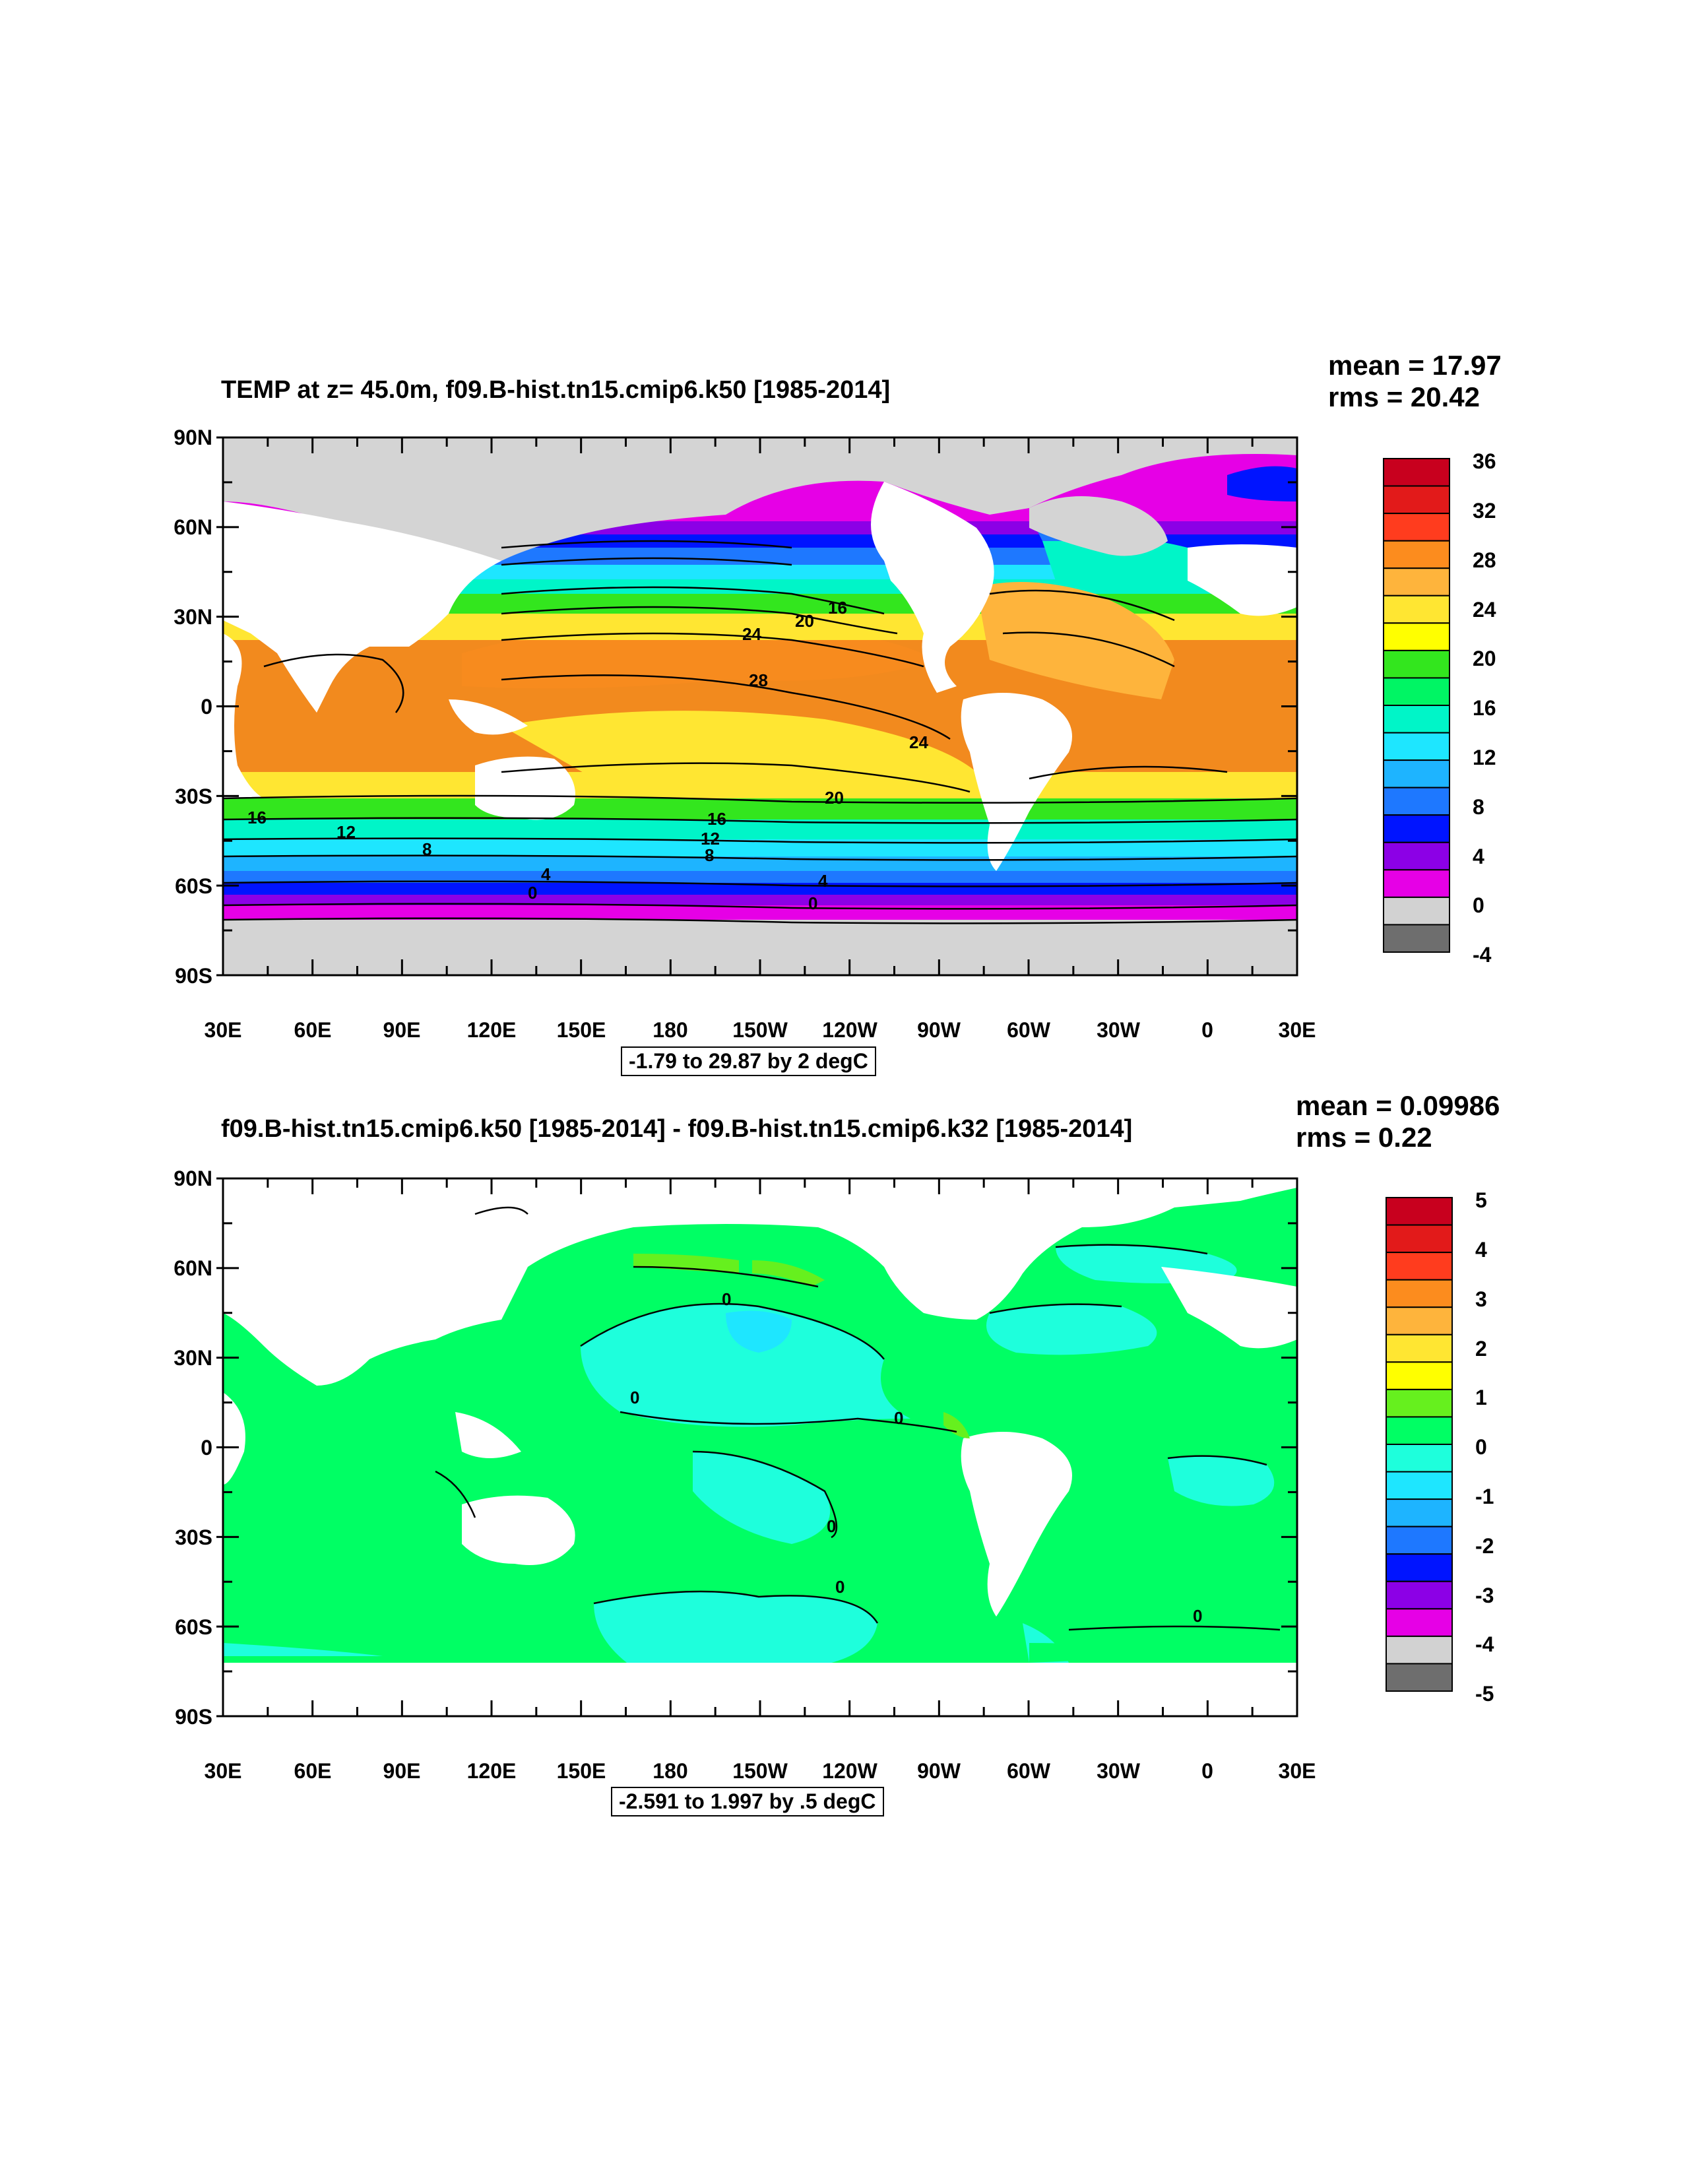  I want to click on panel1-mean: mean = 17.97, so click(1415, 365).